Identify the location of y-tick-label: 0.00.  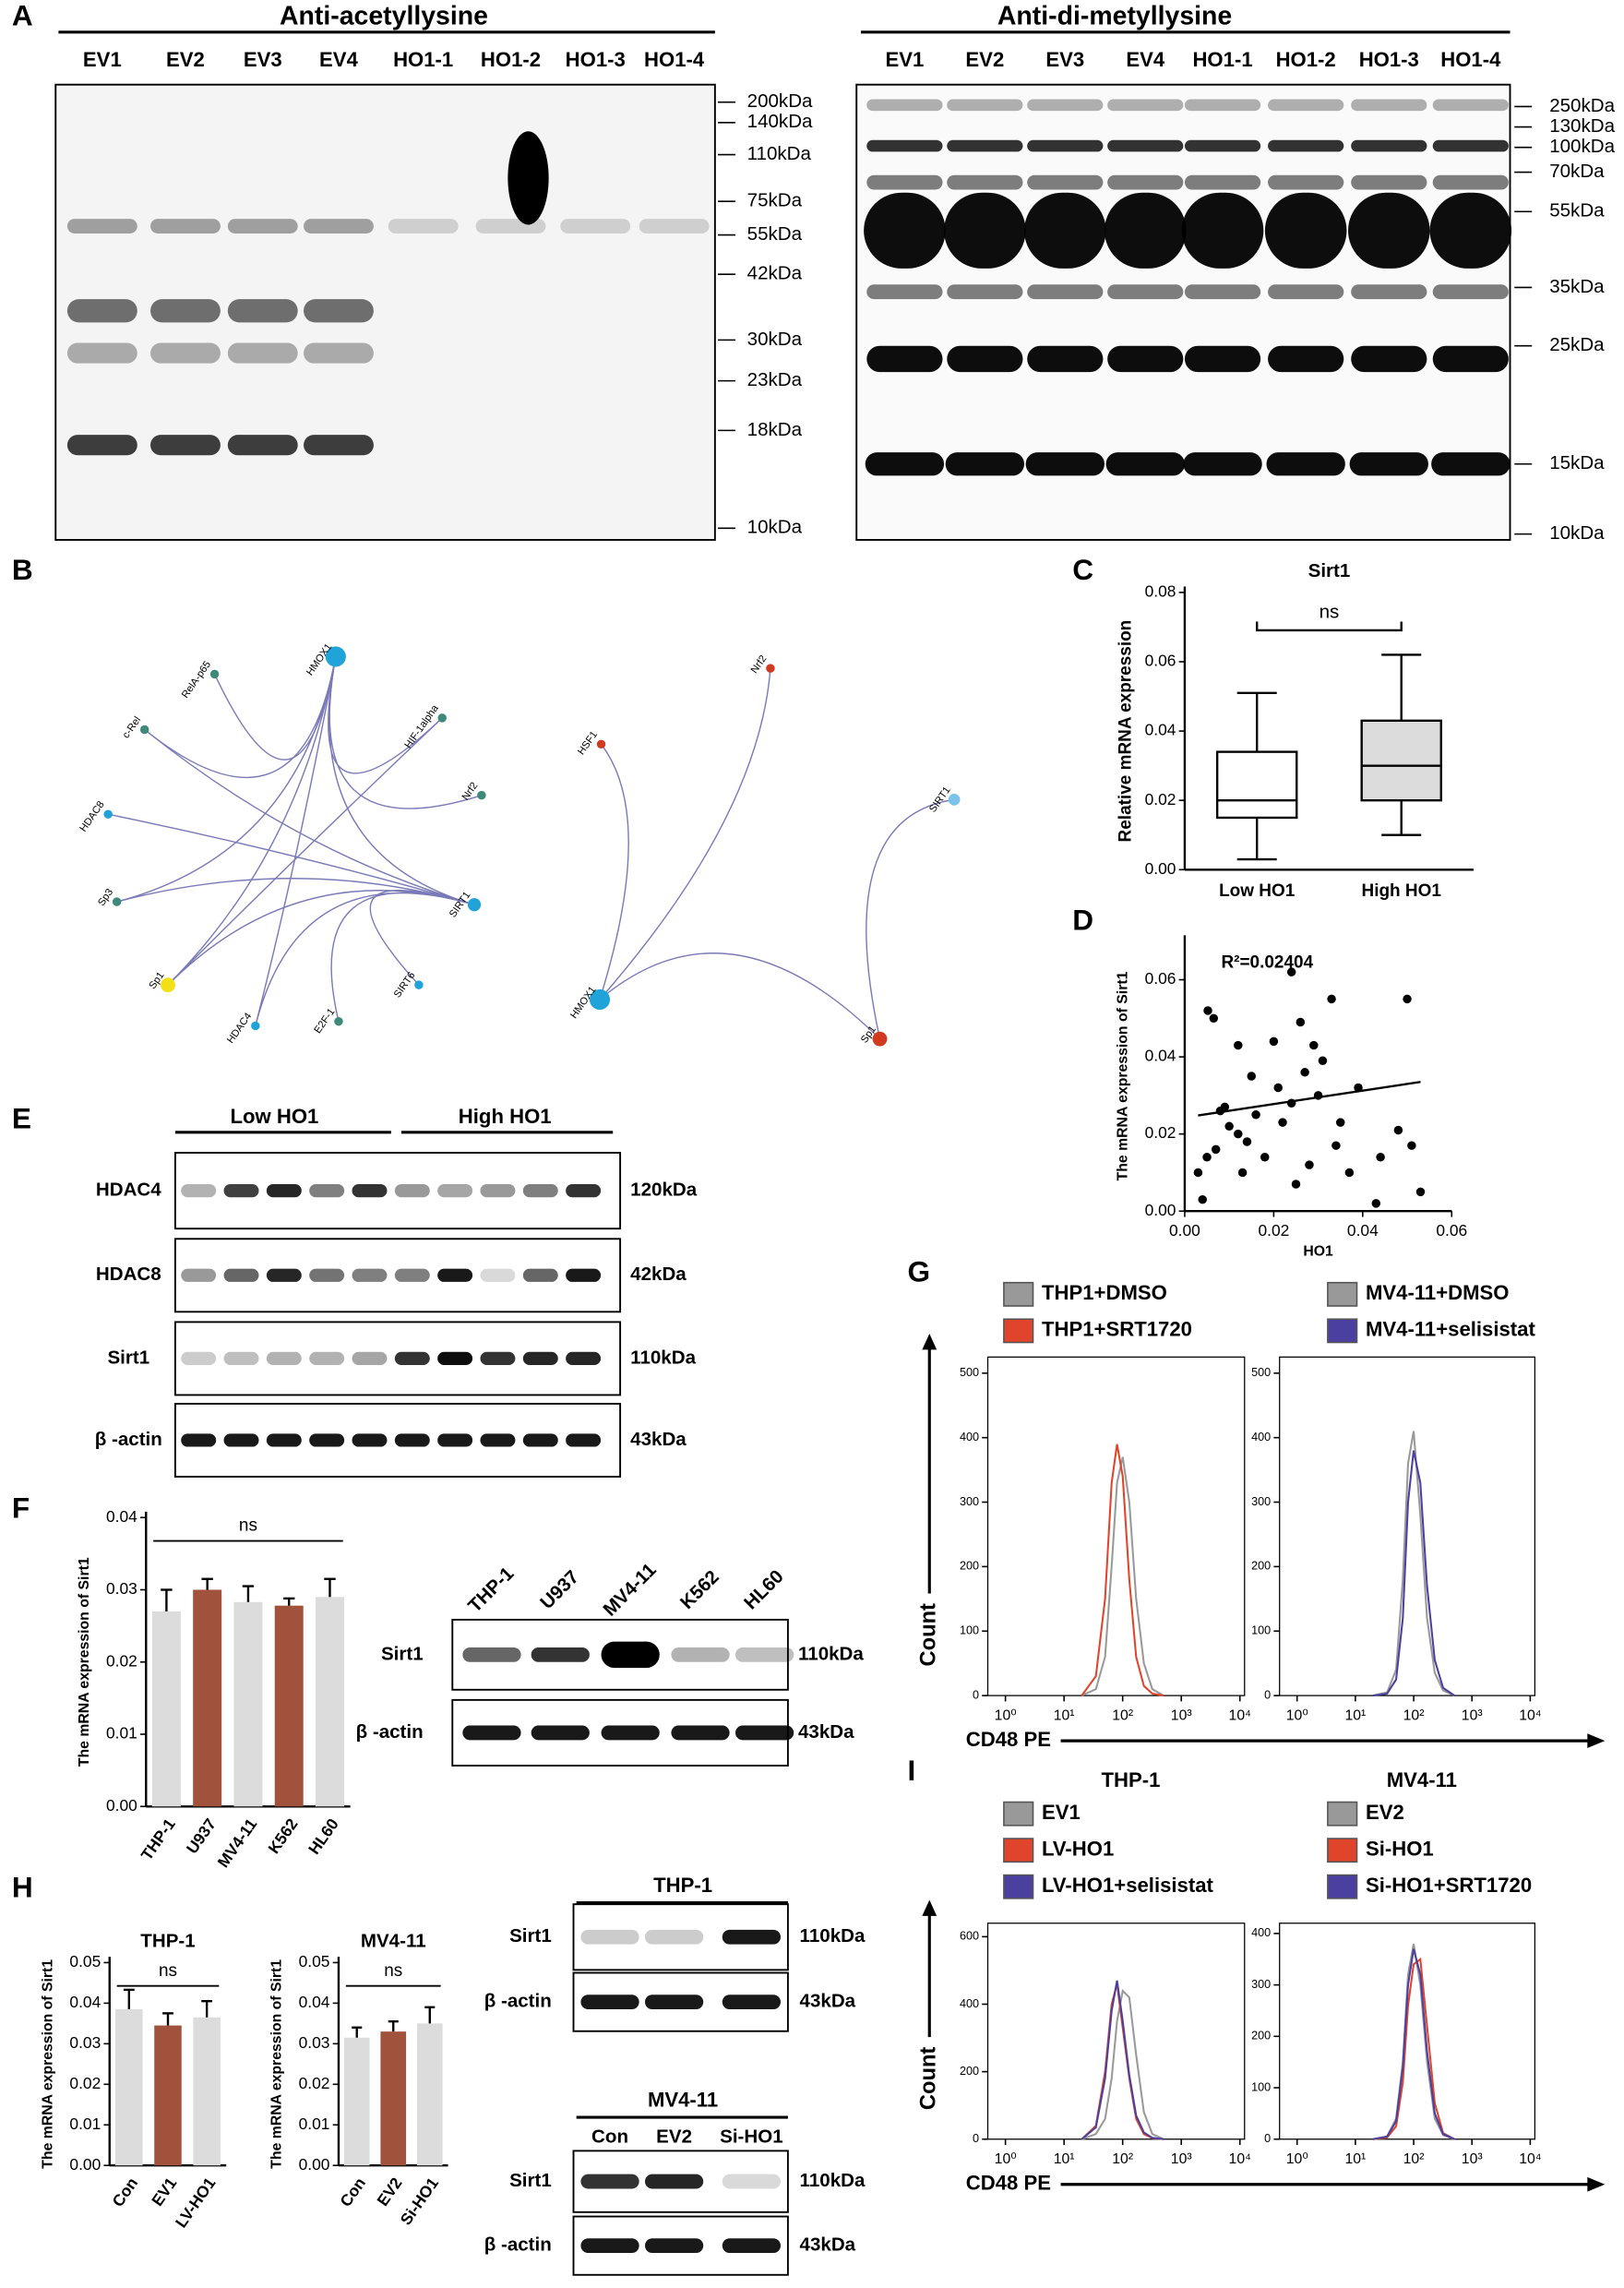
(314, 2164).